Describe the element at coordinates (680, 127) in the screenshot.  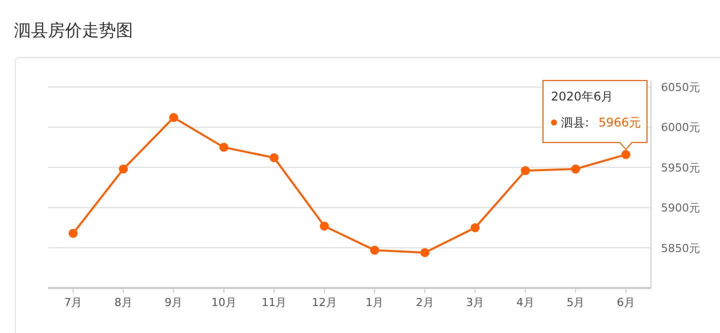
I see `y-tick-label: 6000元` at that location.